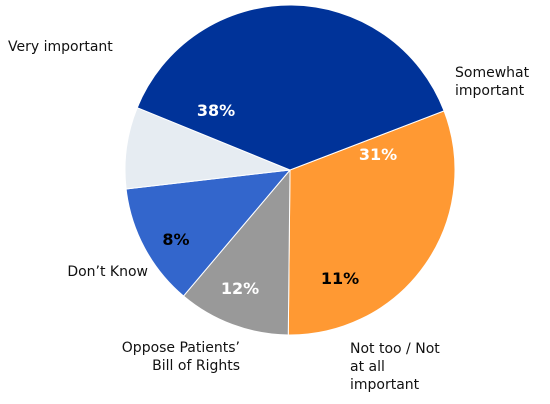 The height and width of the screenshot is (404, 550). I want to click on slice-category-label-line: Not too / Not, so click(395, 349).